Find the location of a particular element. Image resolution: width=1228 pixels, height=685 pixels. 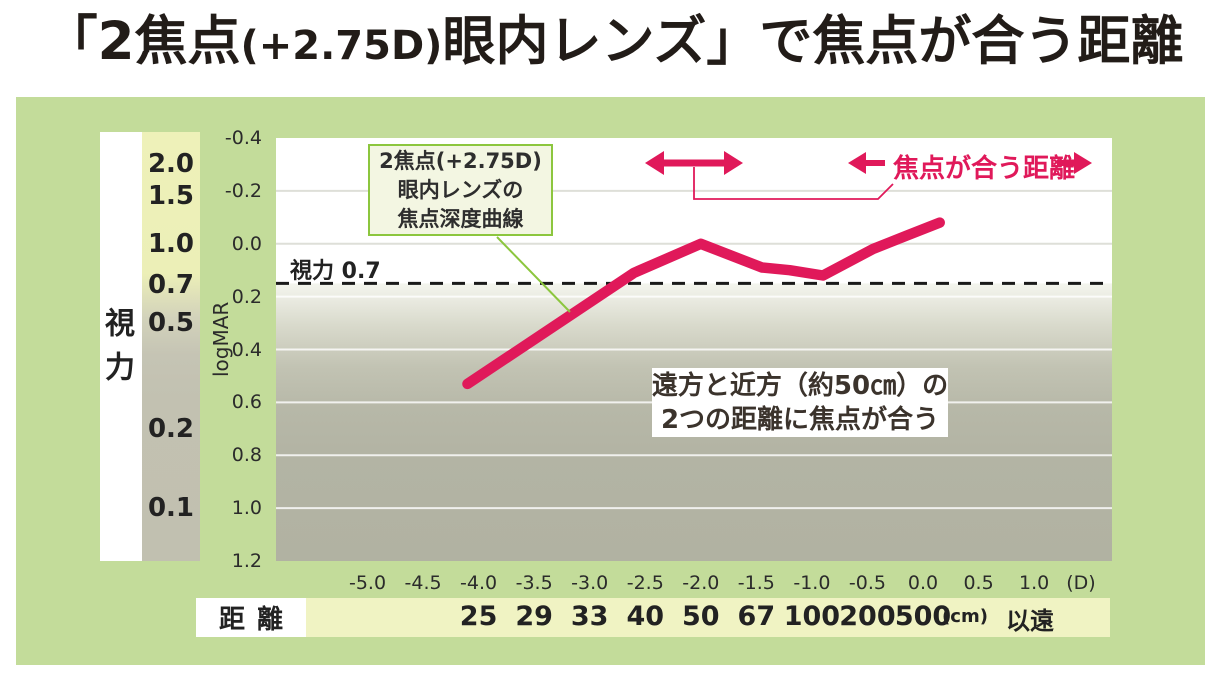

x-tick-label: -1.5 is located at coordinates (756, 583).